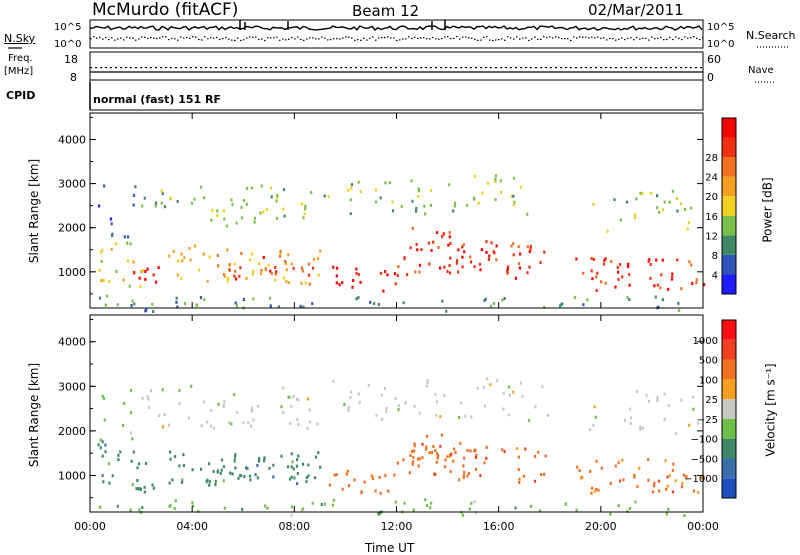 The height and width of the screenshot is (555, 800). What do you see at coordinates (499, 526) in the screenshot?
I see `x-tick-label: 16:00` at bounding box center [499, 526].